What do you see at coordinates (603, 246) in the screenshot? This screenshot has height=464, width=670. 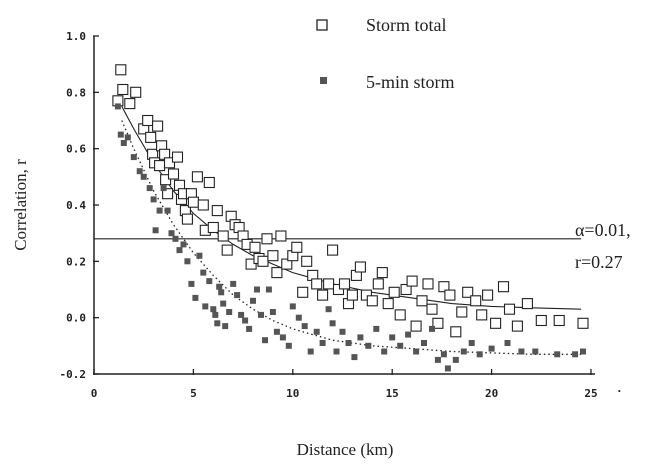 I see `significance-annotation: α=0.01, r=0.27` at bounding box center [603, 246].